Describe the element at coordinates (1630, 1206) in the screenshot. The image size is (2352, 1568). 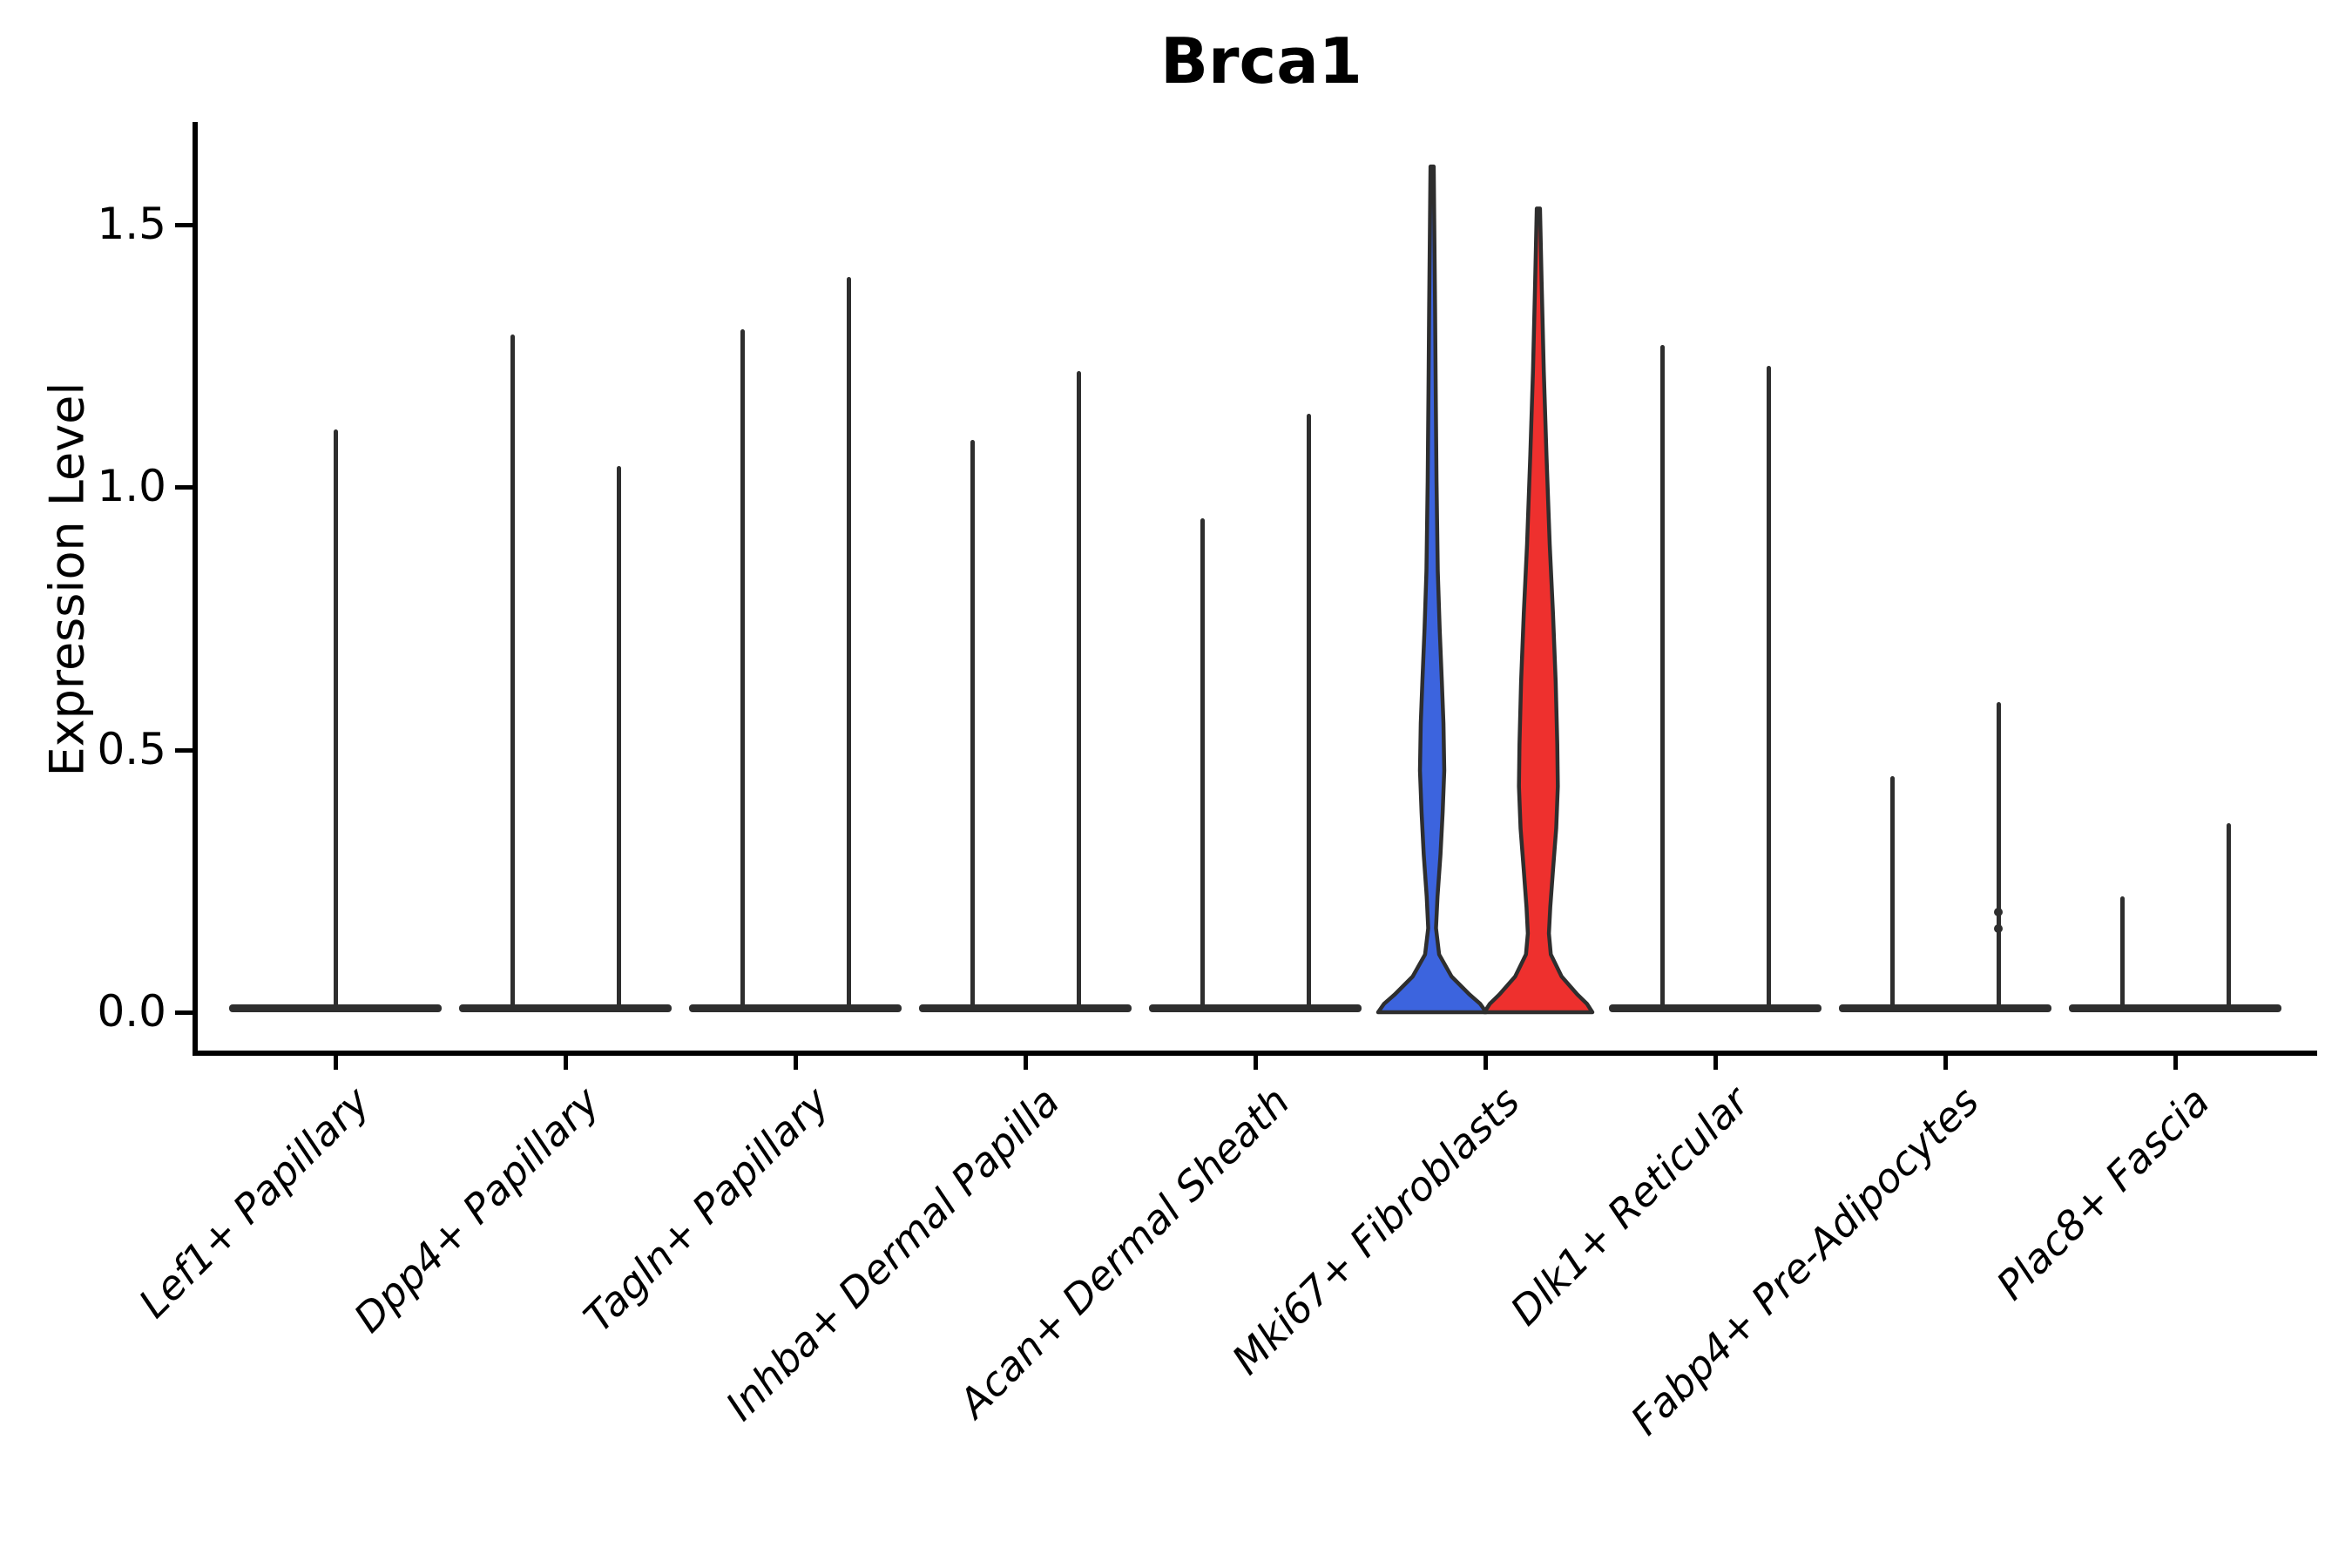
I see `x-category-label: Dlk1+ Reticular` at that location.